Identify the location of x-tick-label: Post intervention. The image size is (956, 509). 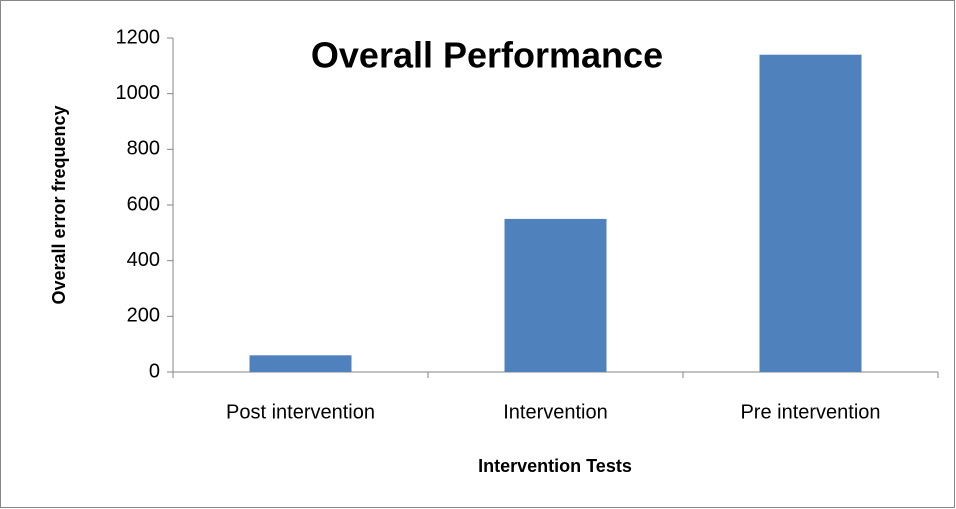
(300, 412).